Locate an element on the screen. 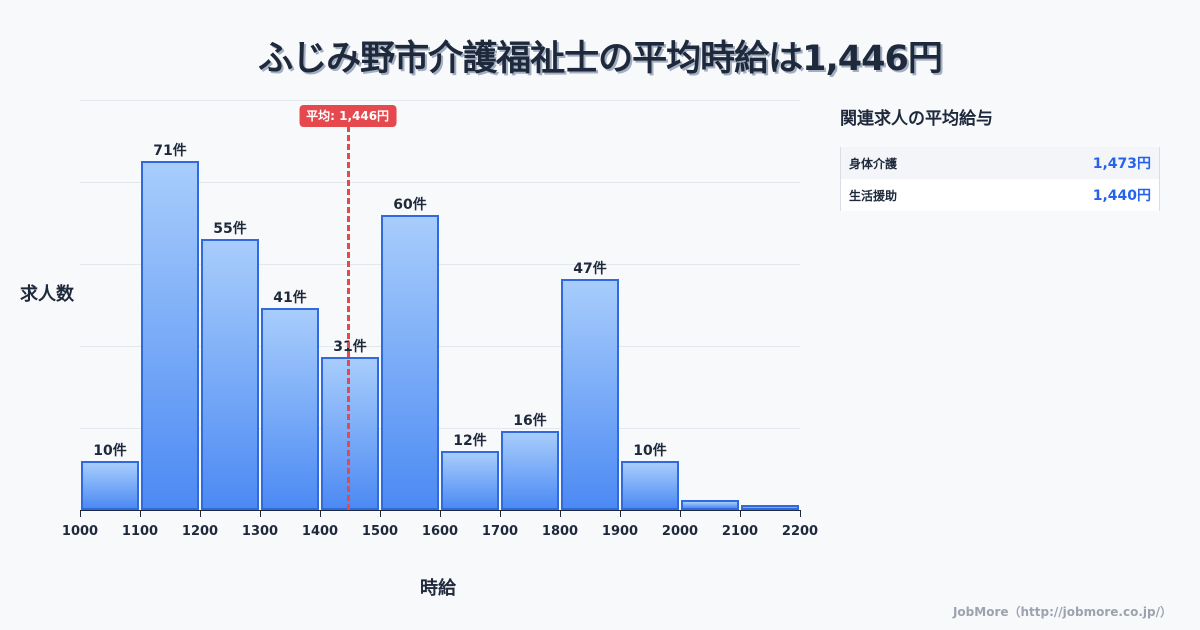 This screenshot has height=630, width=1200. job-name: 生活援助 is located at coordinates (873, 195).